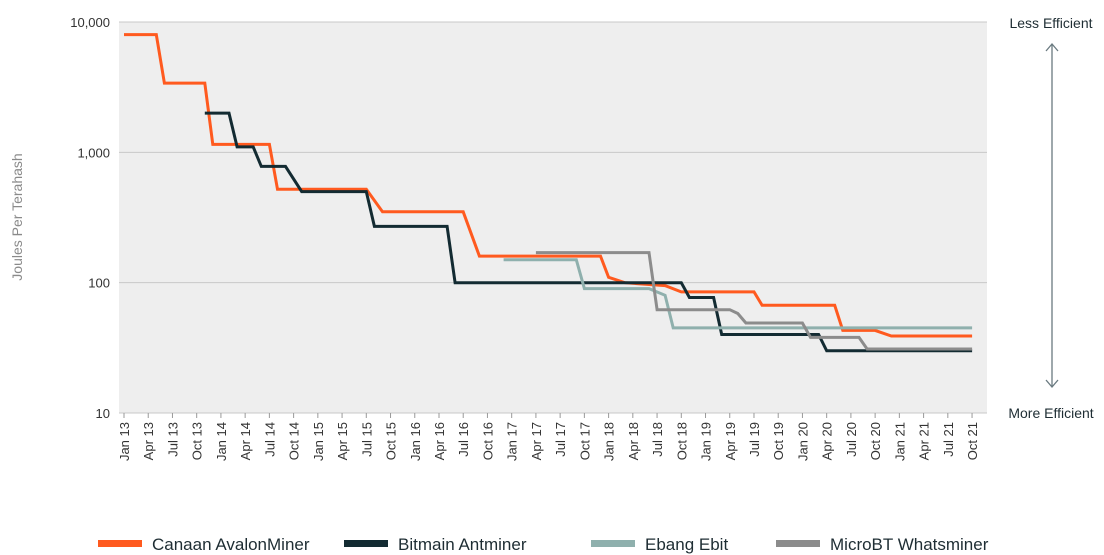 The height and width of the screenshot is (555, 1104). What do you see at coordinates (487, 441) in the screenshot?
I see `x-tick-label: Oct 16` at bounding box center [487, 441].